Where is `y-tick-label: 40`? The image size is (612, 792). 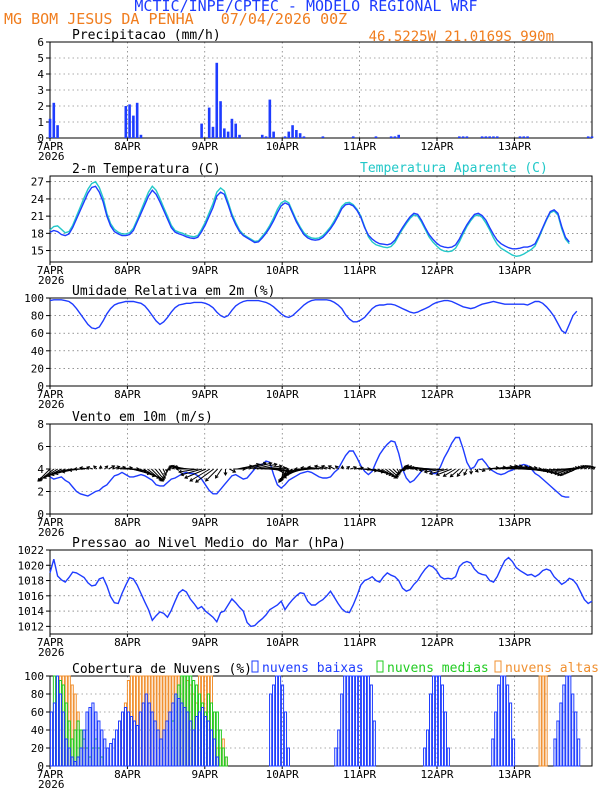 y-tick-label: 40 is located at coordinates (37, 351).